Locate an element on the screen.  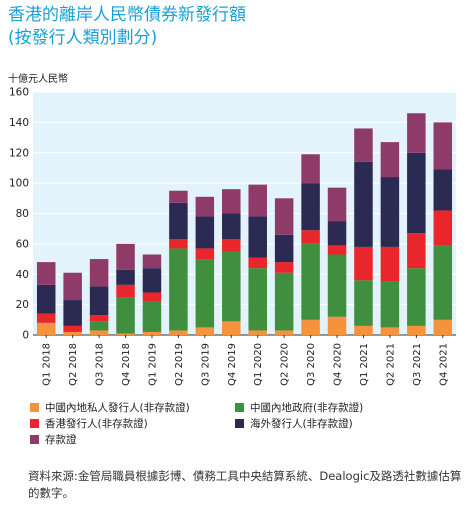
x-tick-label: Q3 2020 is located at coordinates (311, 364).